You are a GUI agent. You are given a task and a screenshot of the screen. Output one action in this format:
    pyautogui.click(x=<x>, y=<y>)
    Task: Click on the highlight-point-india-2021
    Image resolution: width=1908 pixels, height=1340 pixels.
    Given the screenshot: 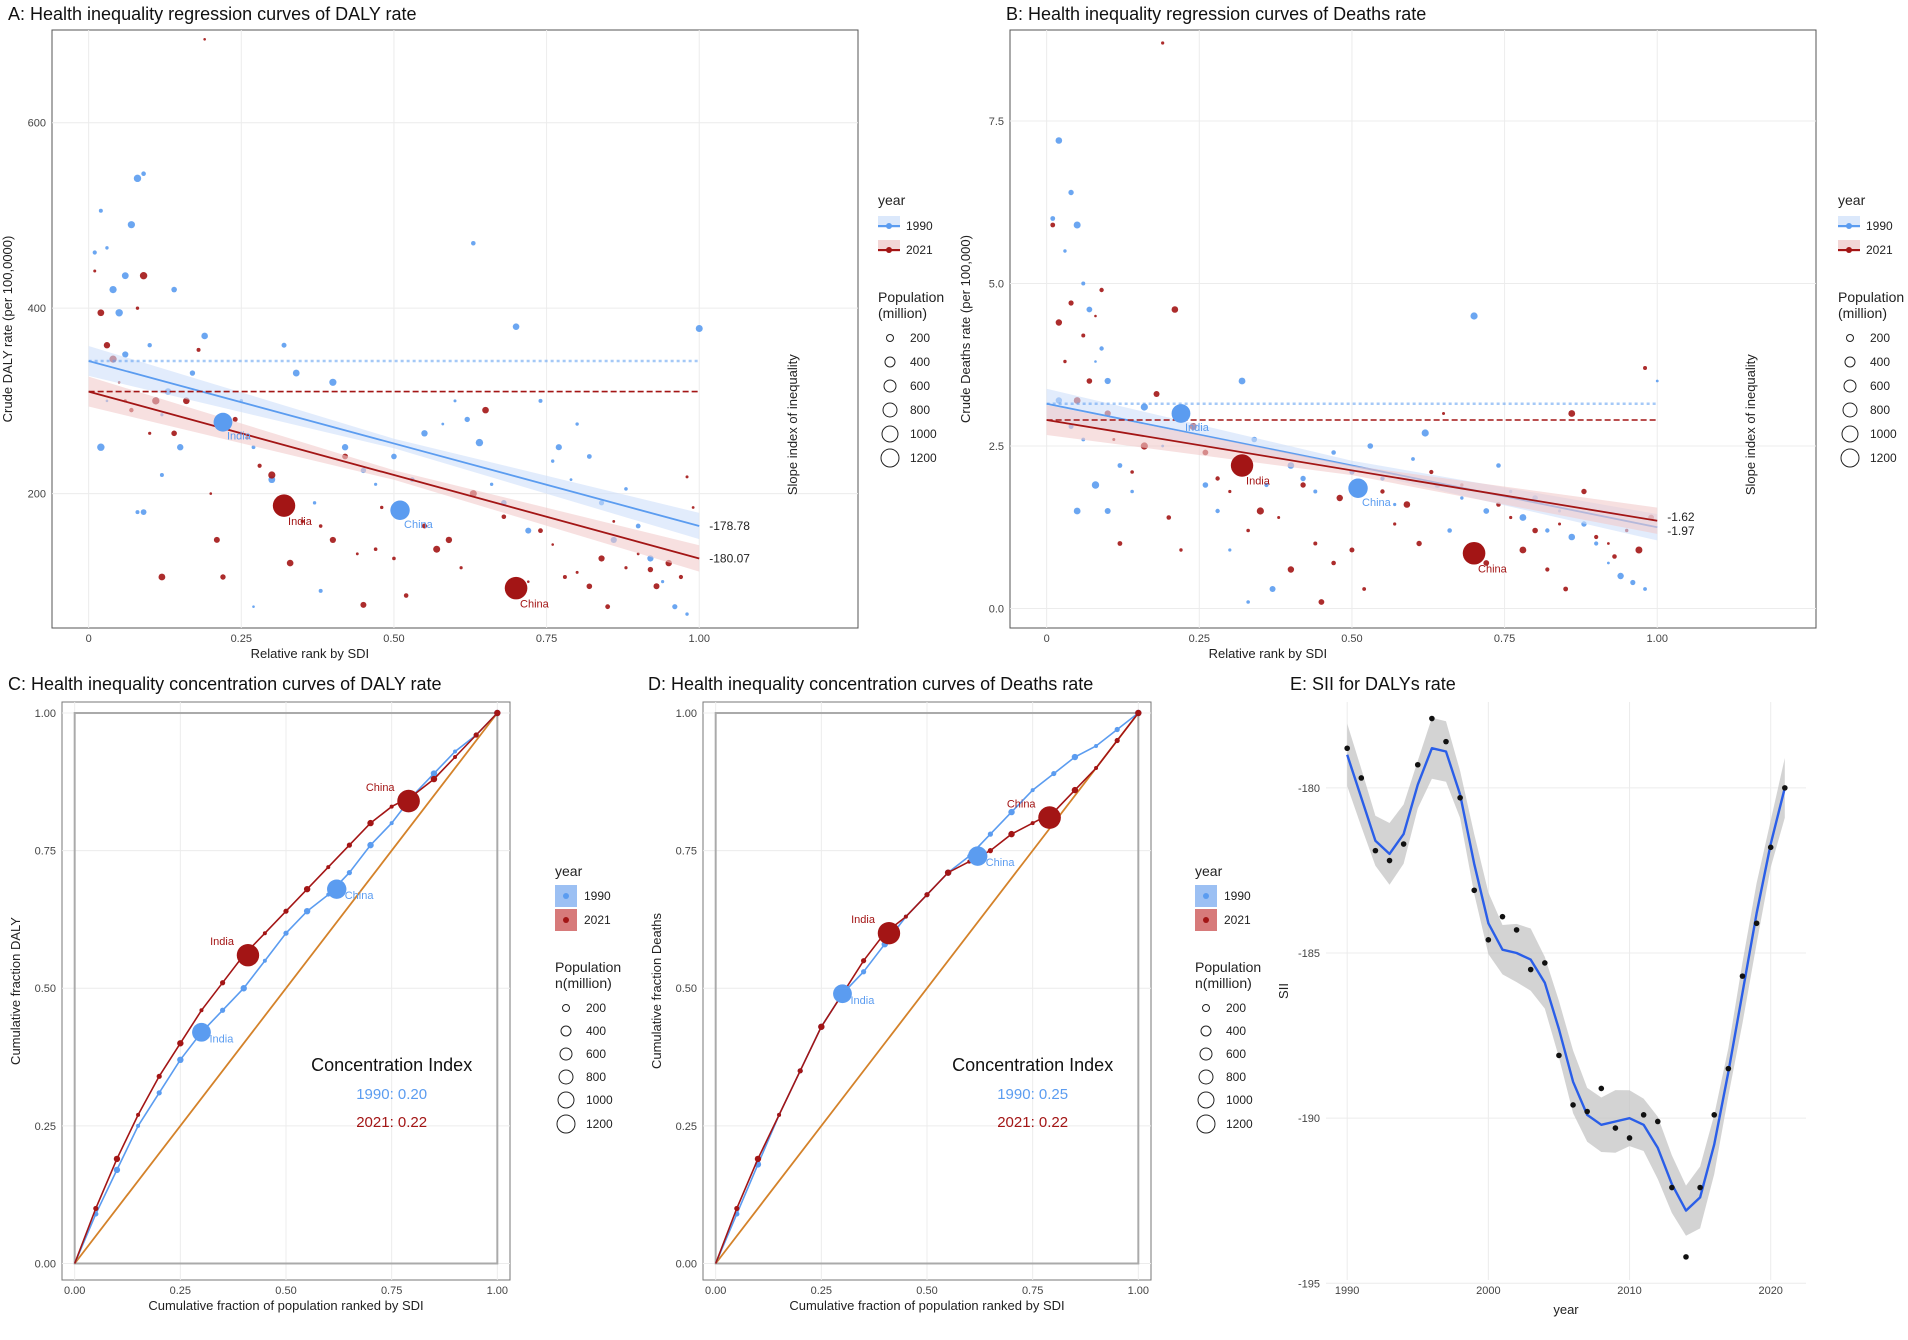 What is the action you would take?
    pyautogui.click(x=889, y=933)
    